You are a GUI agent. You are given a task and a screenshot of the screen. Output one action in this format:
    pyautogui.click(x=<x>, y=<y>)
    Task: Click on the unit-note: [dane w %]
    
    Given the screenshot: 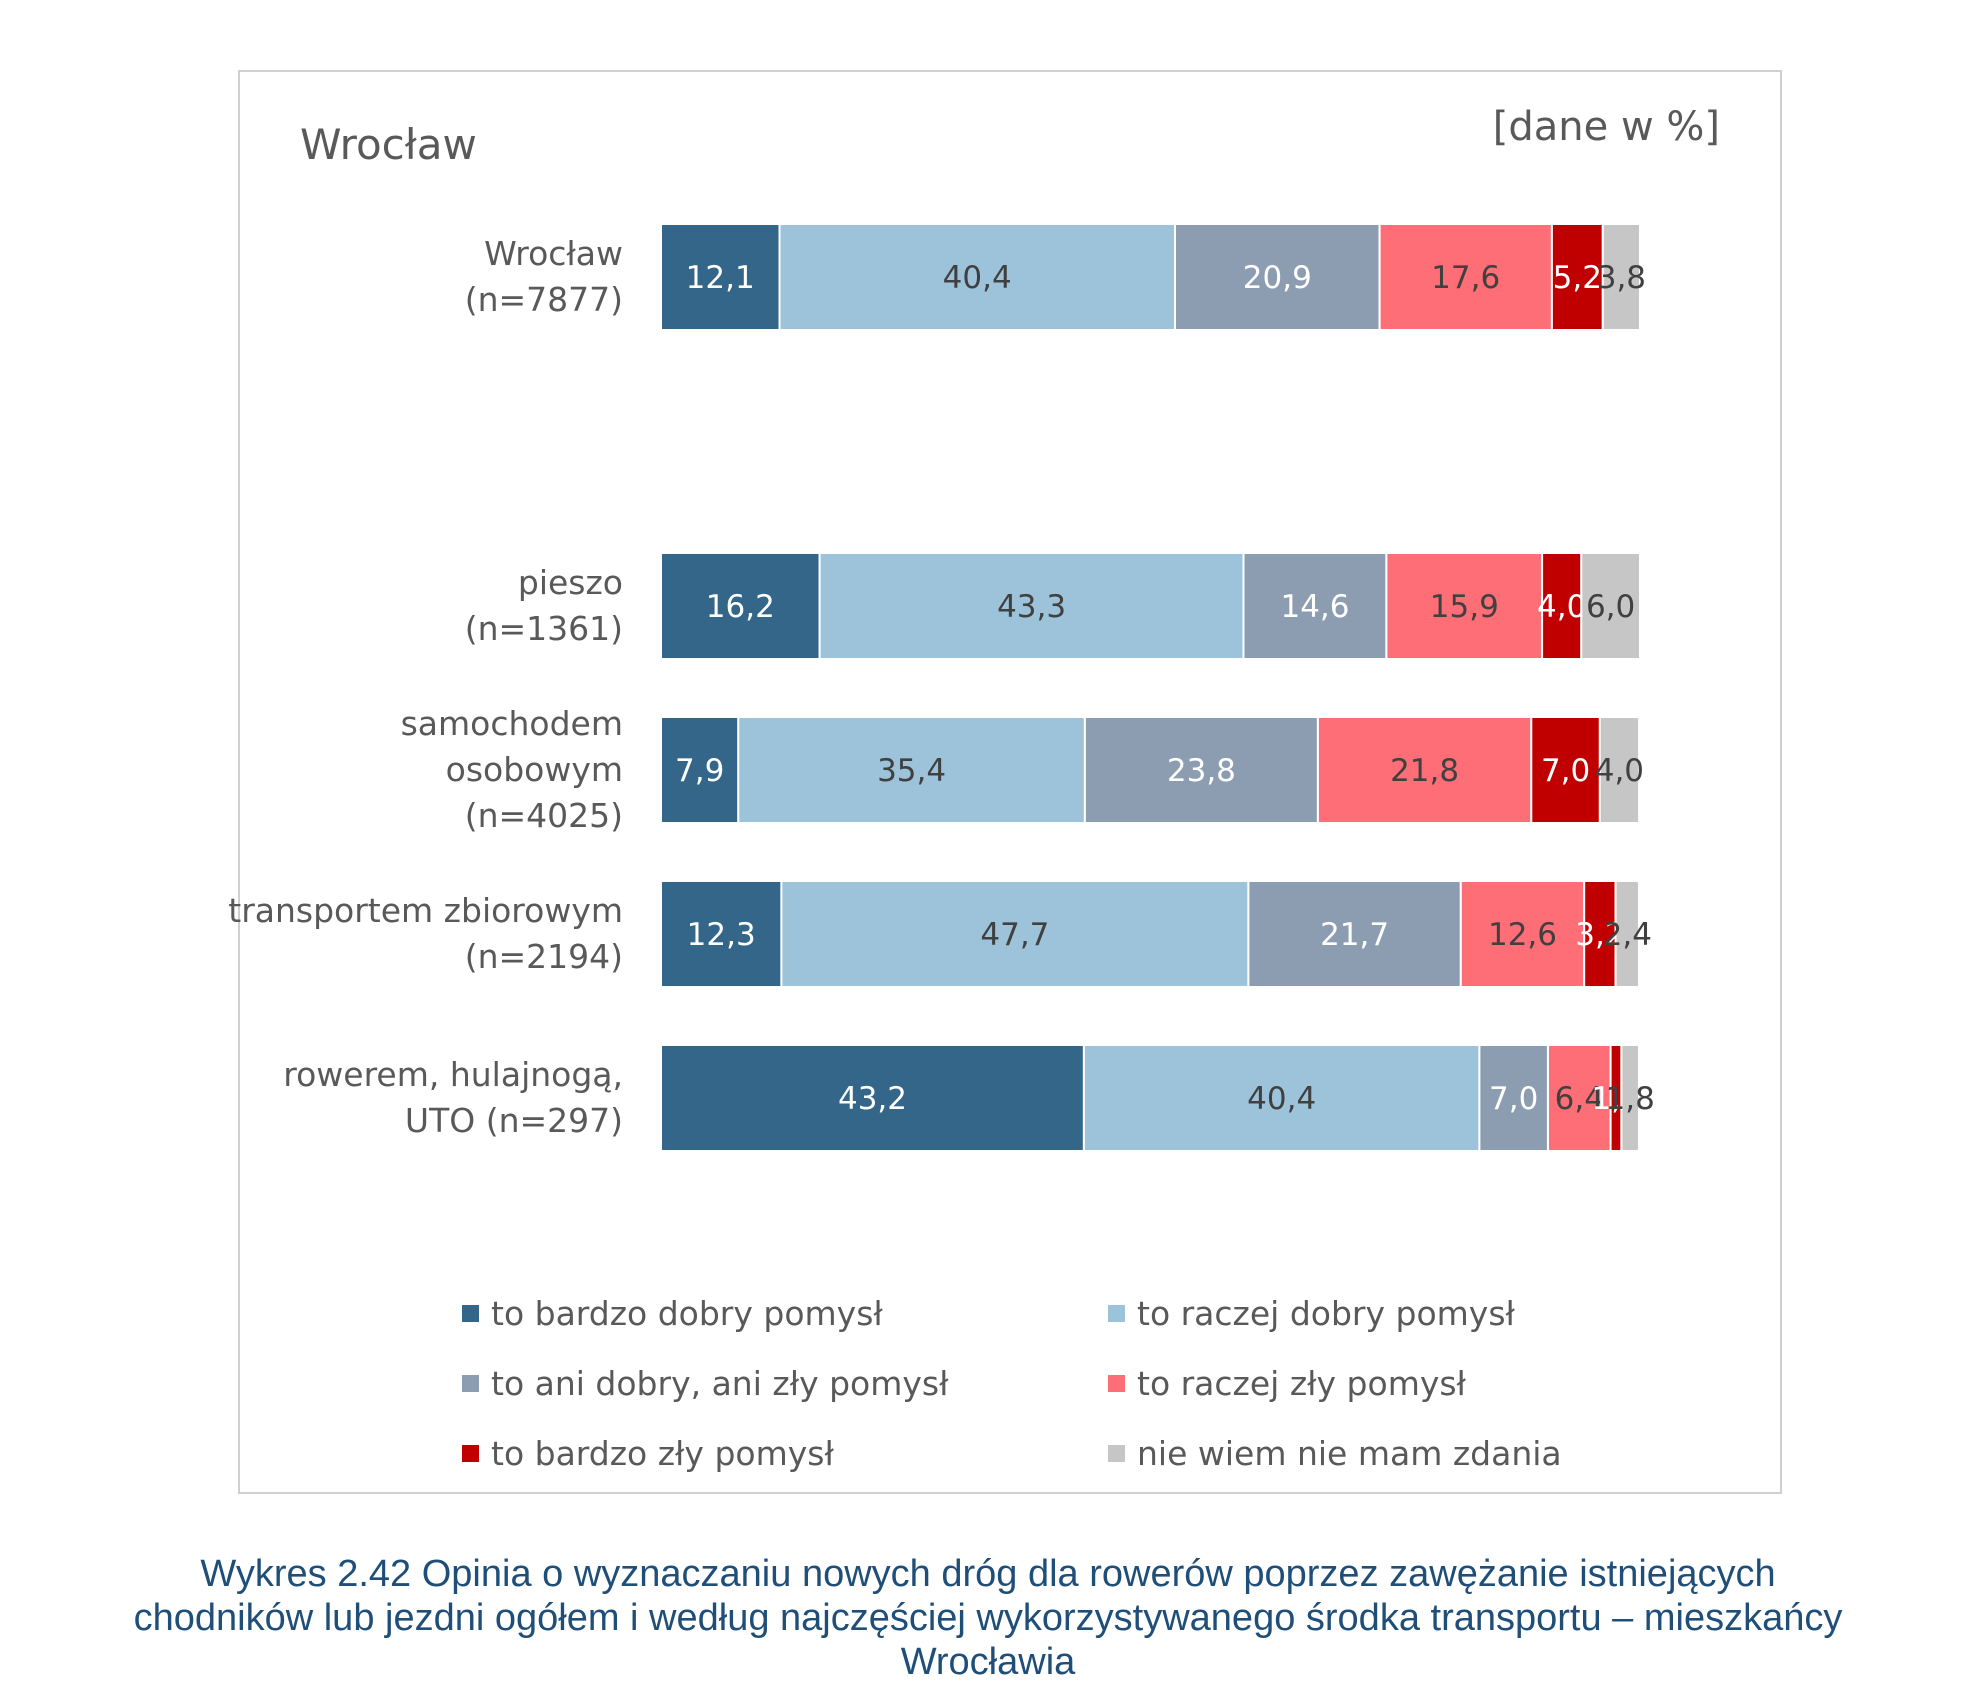 What is the action you would take?
    pyautogui.click(x=1606, y=127)
    